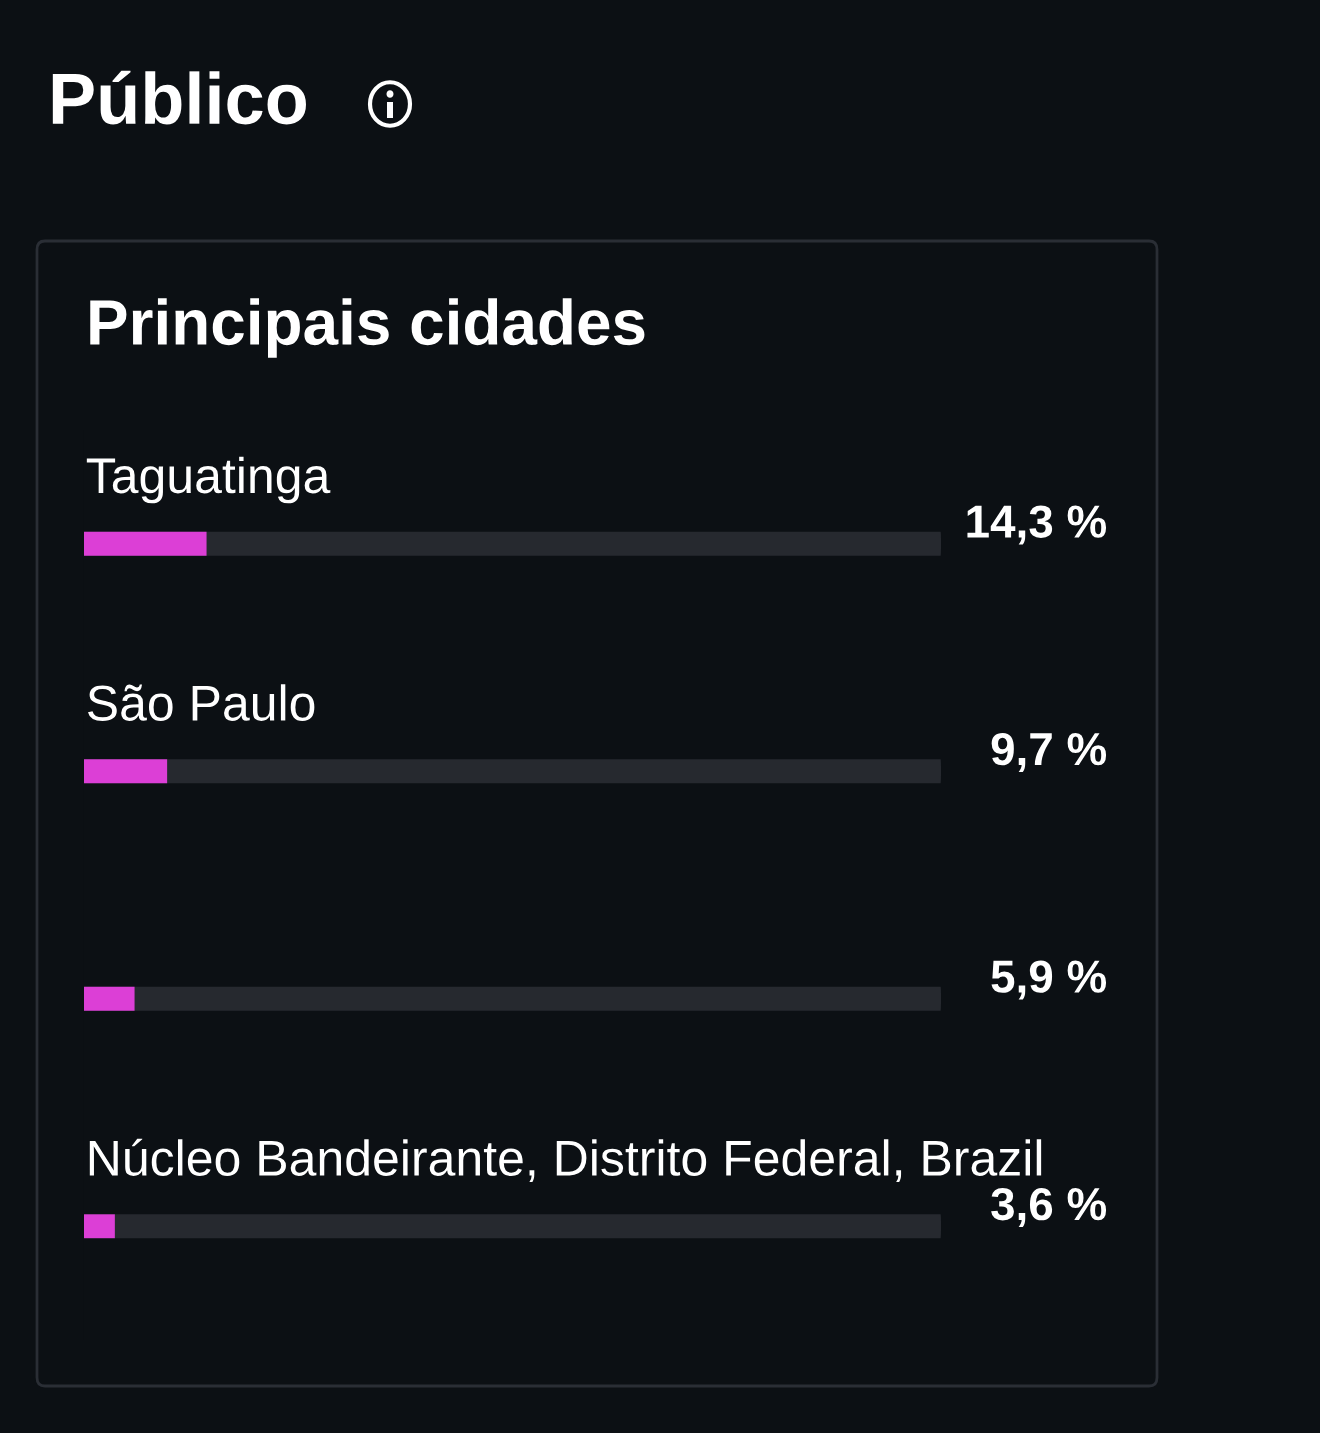 Image resolution: width=1320 pixels, height=1433 pixels. What do you see at coordinates (367, 328) in the screenshot?
I see `chart-subtitle: Principais cidades` at bounding box center [367, 328].